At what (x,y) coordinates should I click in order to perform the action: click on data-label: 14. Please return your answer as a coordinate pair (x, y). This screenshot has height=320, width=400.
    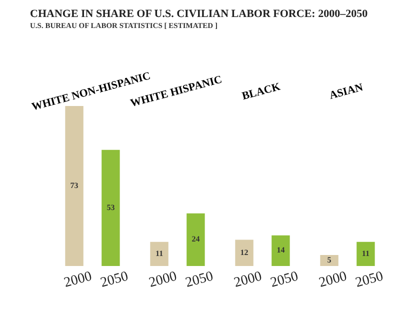
    Looking at the image, I should click on (280, 250).